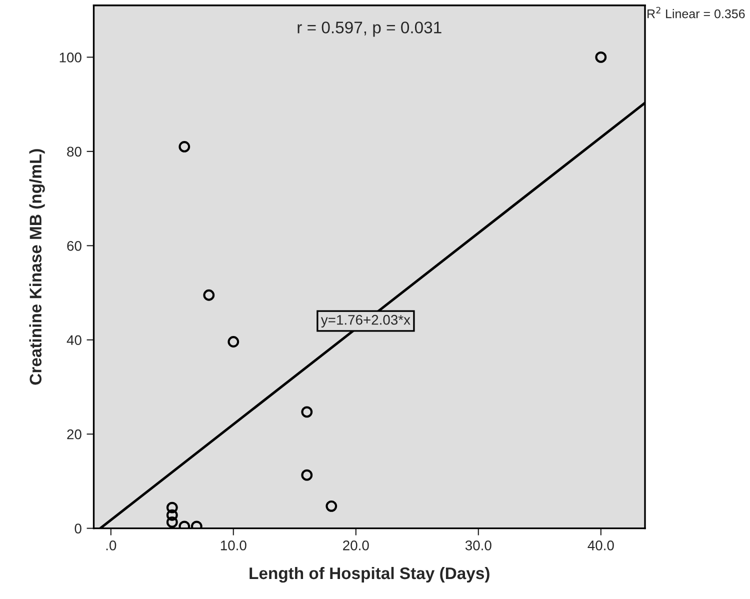  What do you see at coordinates (696, 12) in the screenshot?
I see `text: R$^{2}$ Linear = 0.356` at bounding box center [696, 12].